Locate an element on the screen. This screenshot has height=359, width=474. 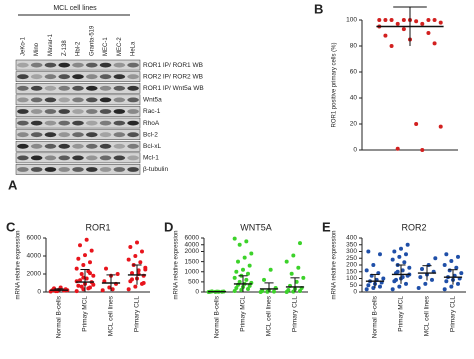
y-tick-label: 1000 is located at coordinates (192, 271).